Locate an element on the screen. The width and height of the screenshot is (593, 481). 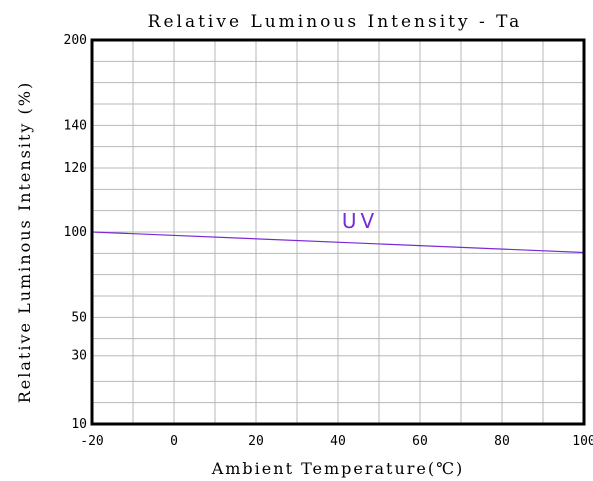
x-tick-label: 100 is located at coordinates (582, 441).